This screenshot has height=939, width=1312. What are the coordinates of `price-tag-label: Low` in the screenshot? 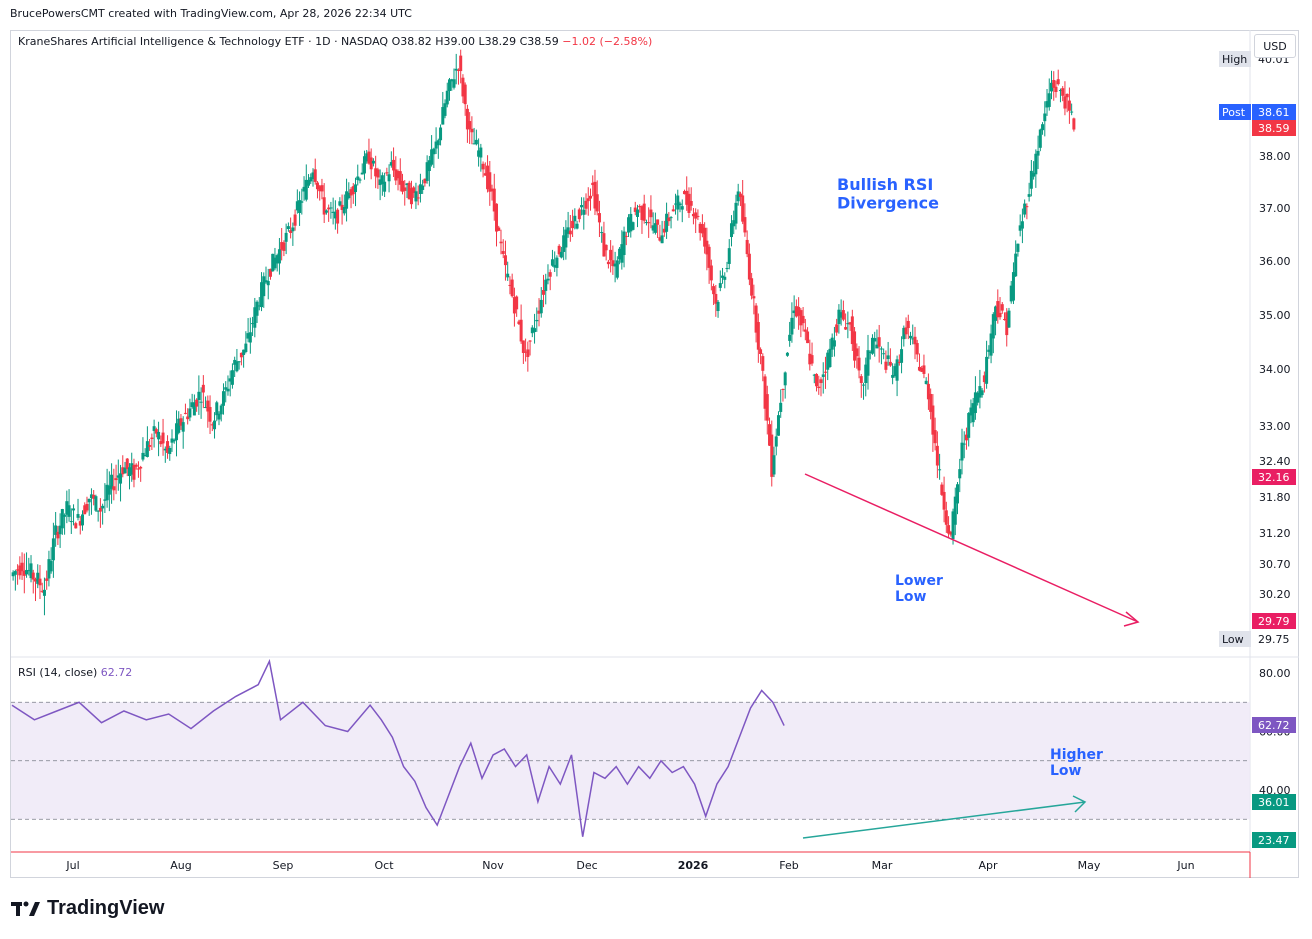 It's located at (1233, 639).